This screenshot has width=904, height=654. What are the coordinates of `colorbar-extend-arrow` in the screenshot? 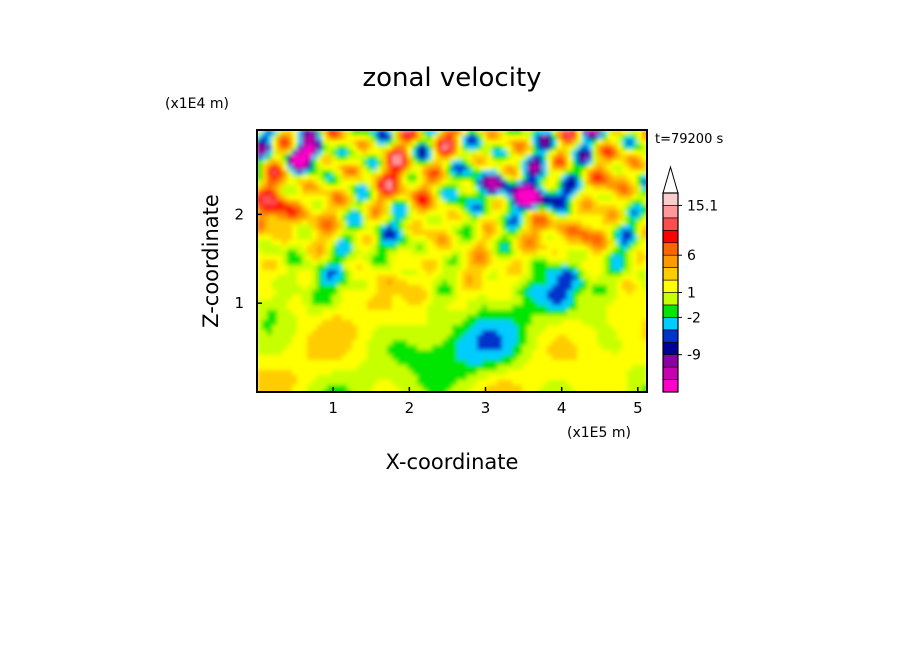 It's located at (670, 179).